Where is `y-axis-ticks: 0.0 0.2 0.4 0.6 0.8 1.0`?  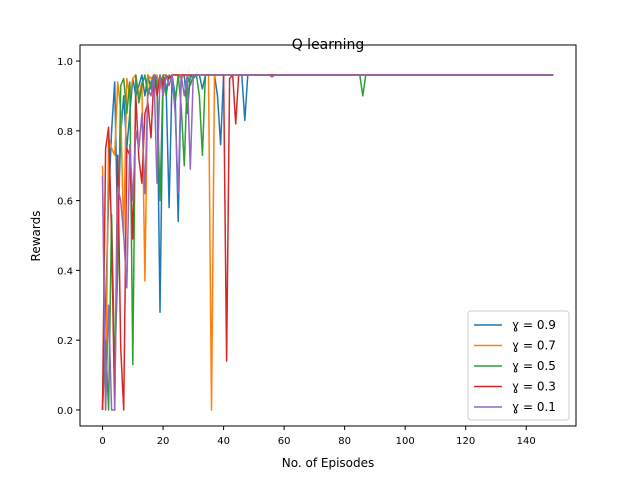 y-axis-ticks: 0.0 0.2 0.4 0.6 0.8 1.0 is located at coordinates (68, 237).